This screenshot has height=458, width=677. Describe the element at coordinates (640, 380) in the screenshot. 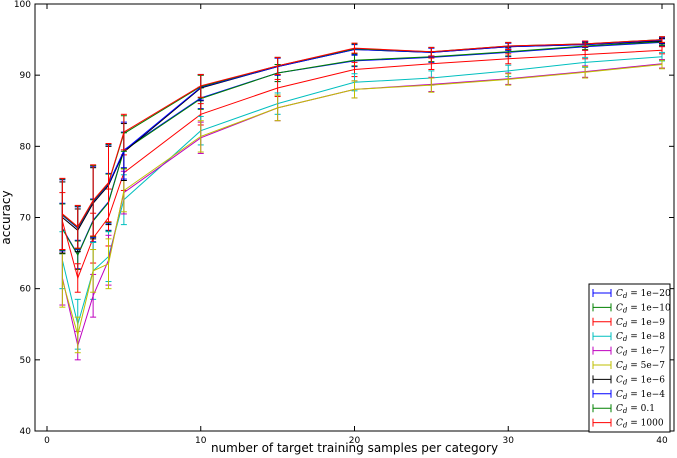

I see `legend-label: Cd = 1e−6` at that location.